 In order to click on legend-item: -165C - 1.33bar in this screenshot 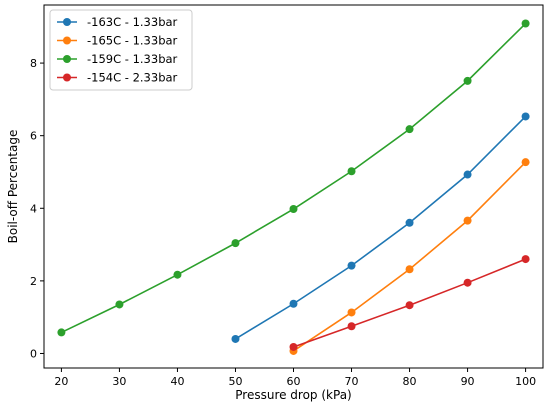, I will do `click(117, 41)`.